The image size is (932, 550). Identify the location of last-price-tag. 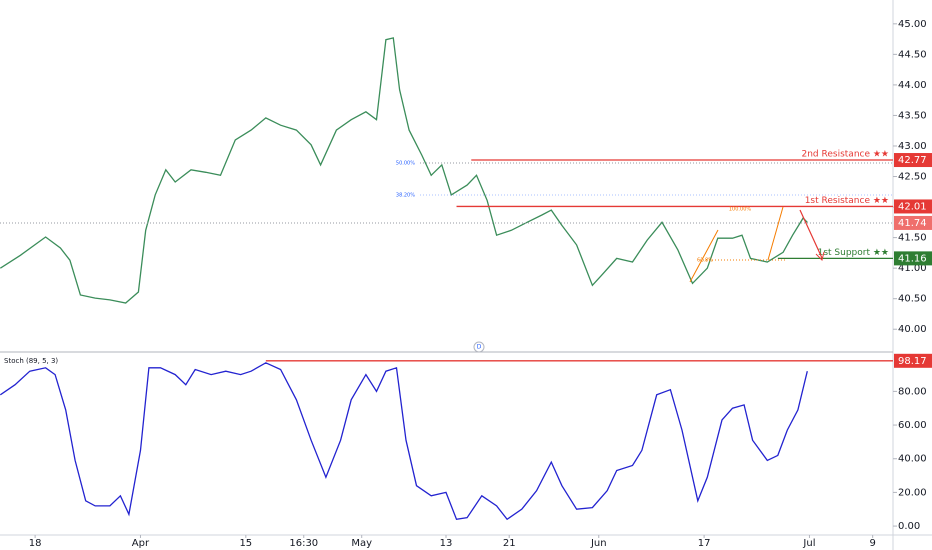
(913, 222).